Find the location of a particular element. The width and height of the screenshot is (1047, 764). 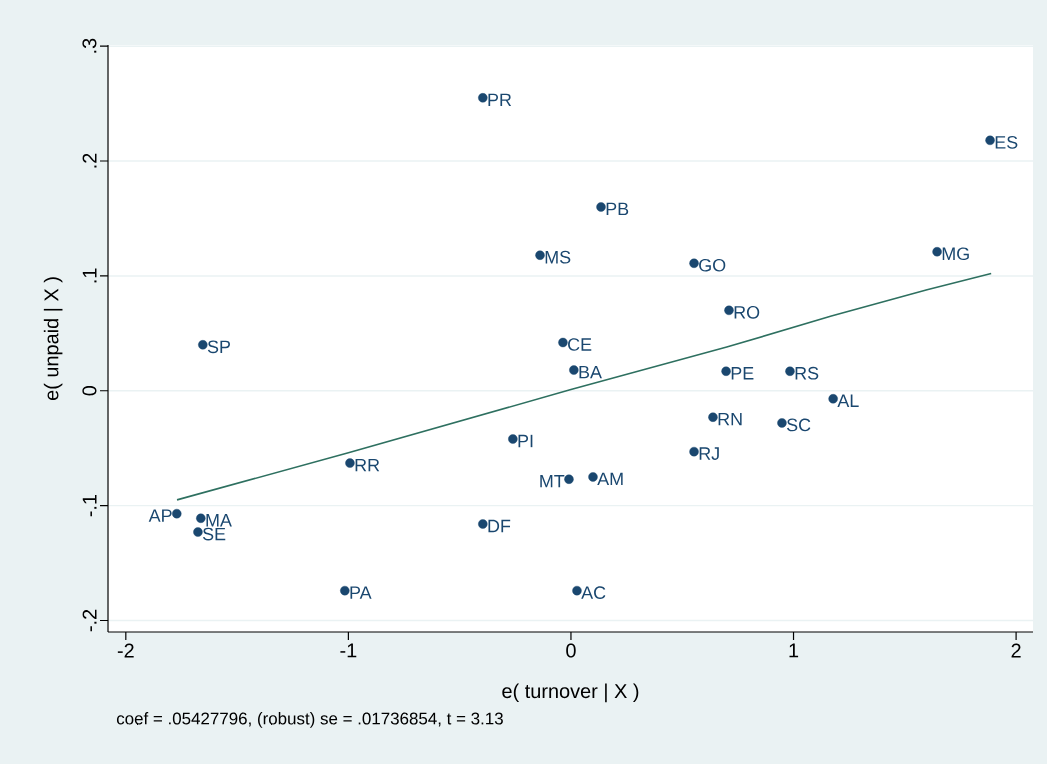

annotation: CE is located at coordinates (580, 344).